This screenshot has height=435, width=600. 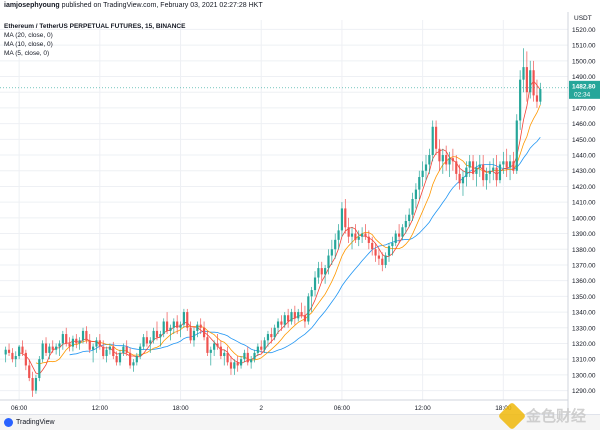 What do you see at coordinates (29, 422) in the screenshot?
I see `tradingview-logo: TradingView` at bounding box center [29, 422].